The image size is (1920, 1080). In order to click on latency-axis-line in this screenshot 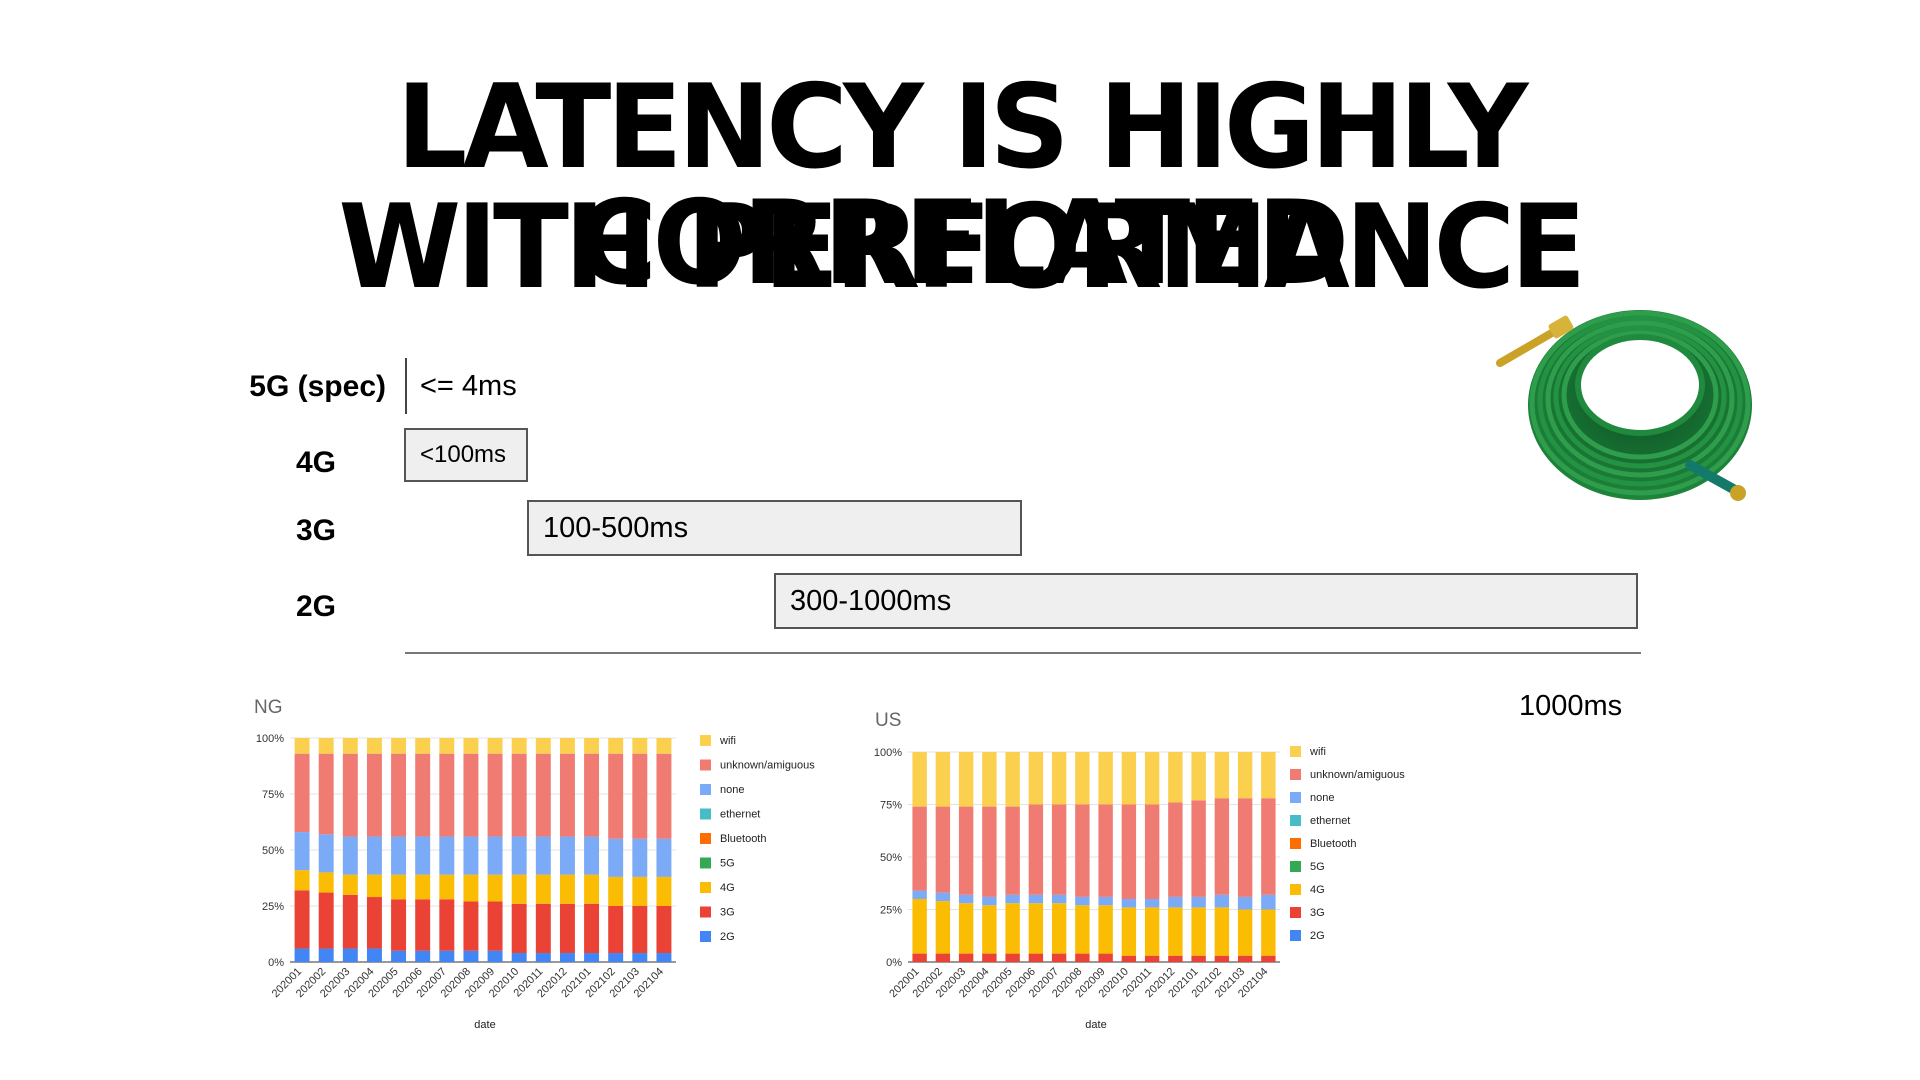, I will do `click(1023, 653)`.